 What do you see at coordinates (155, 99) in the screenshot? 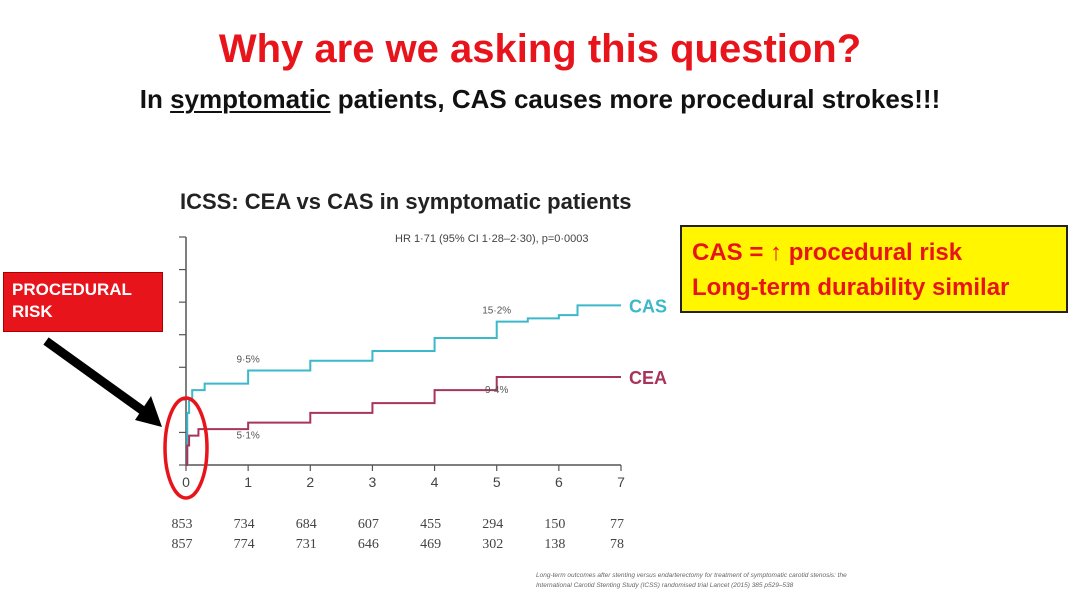
I see `subtitle-pre: In` at bounding box center [155, 99].